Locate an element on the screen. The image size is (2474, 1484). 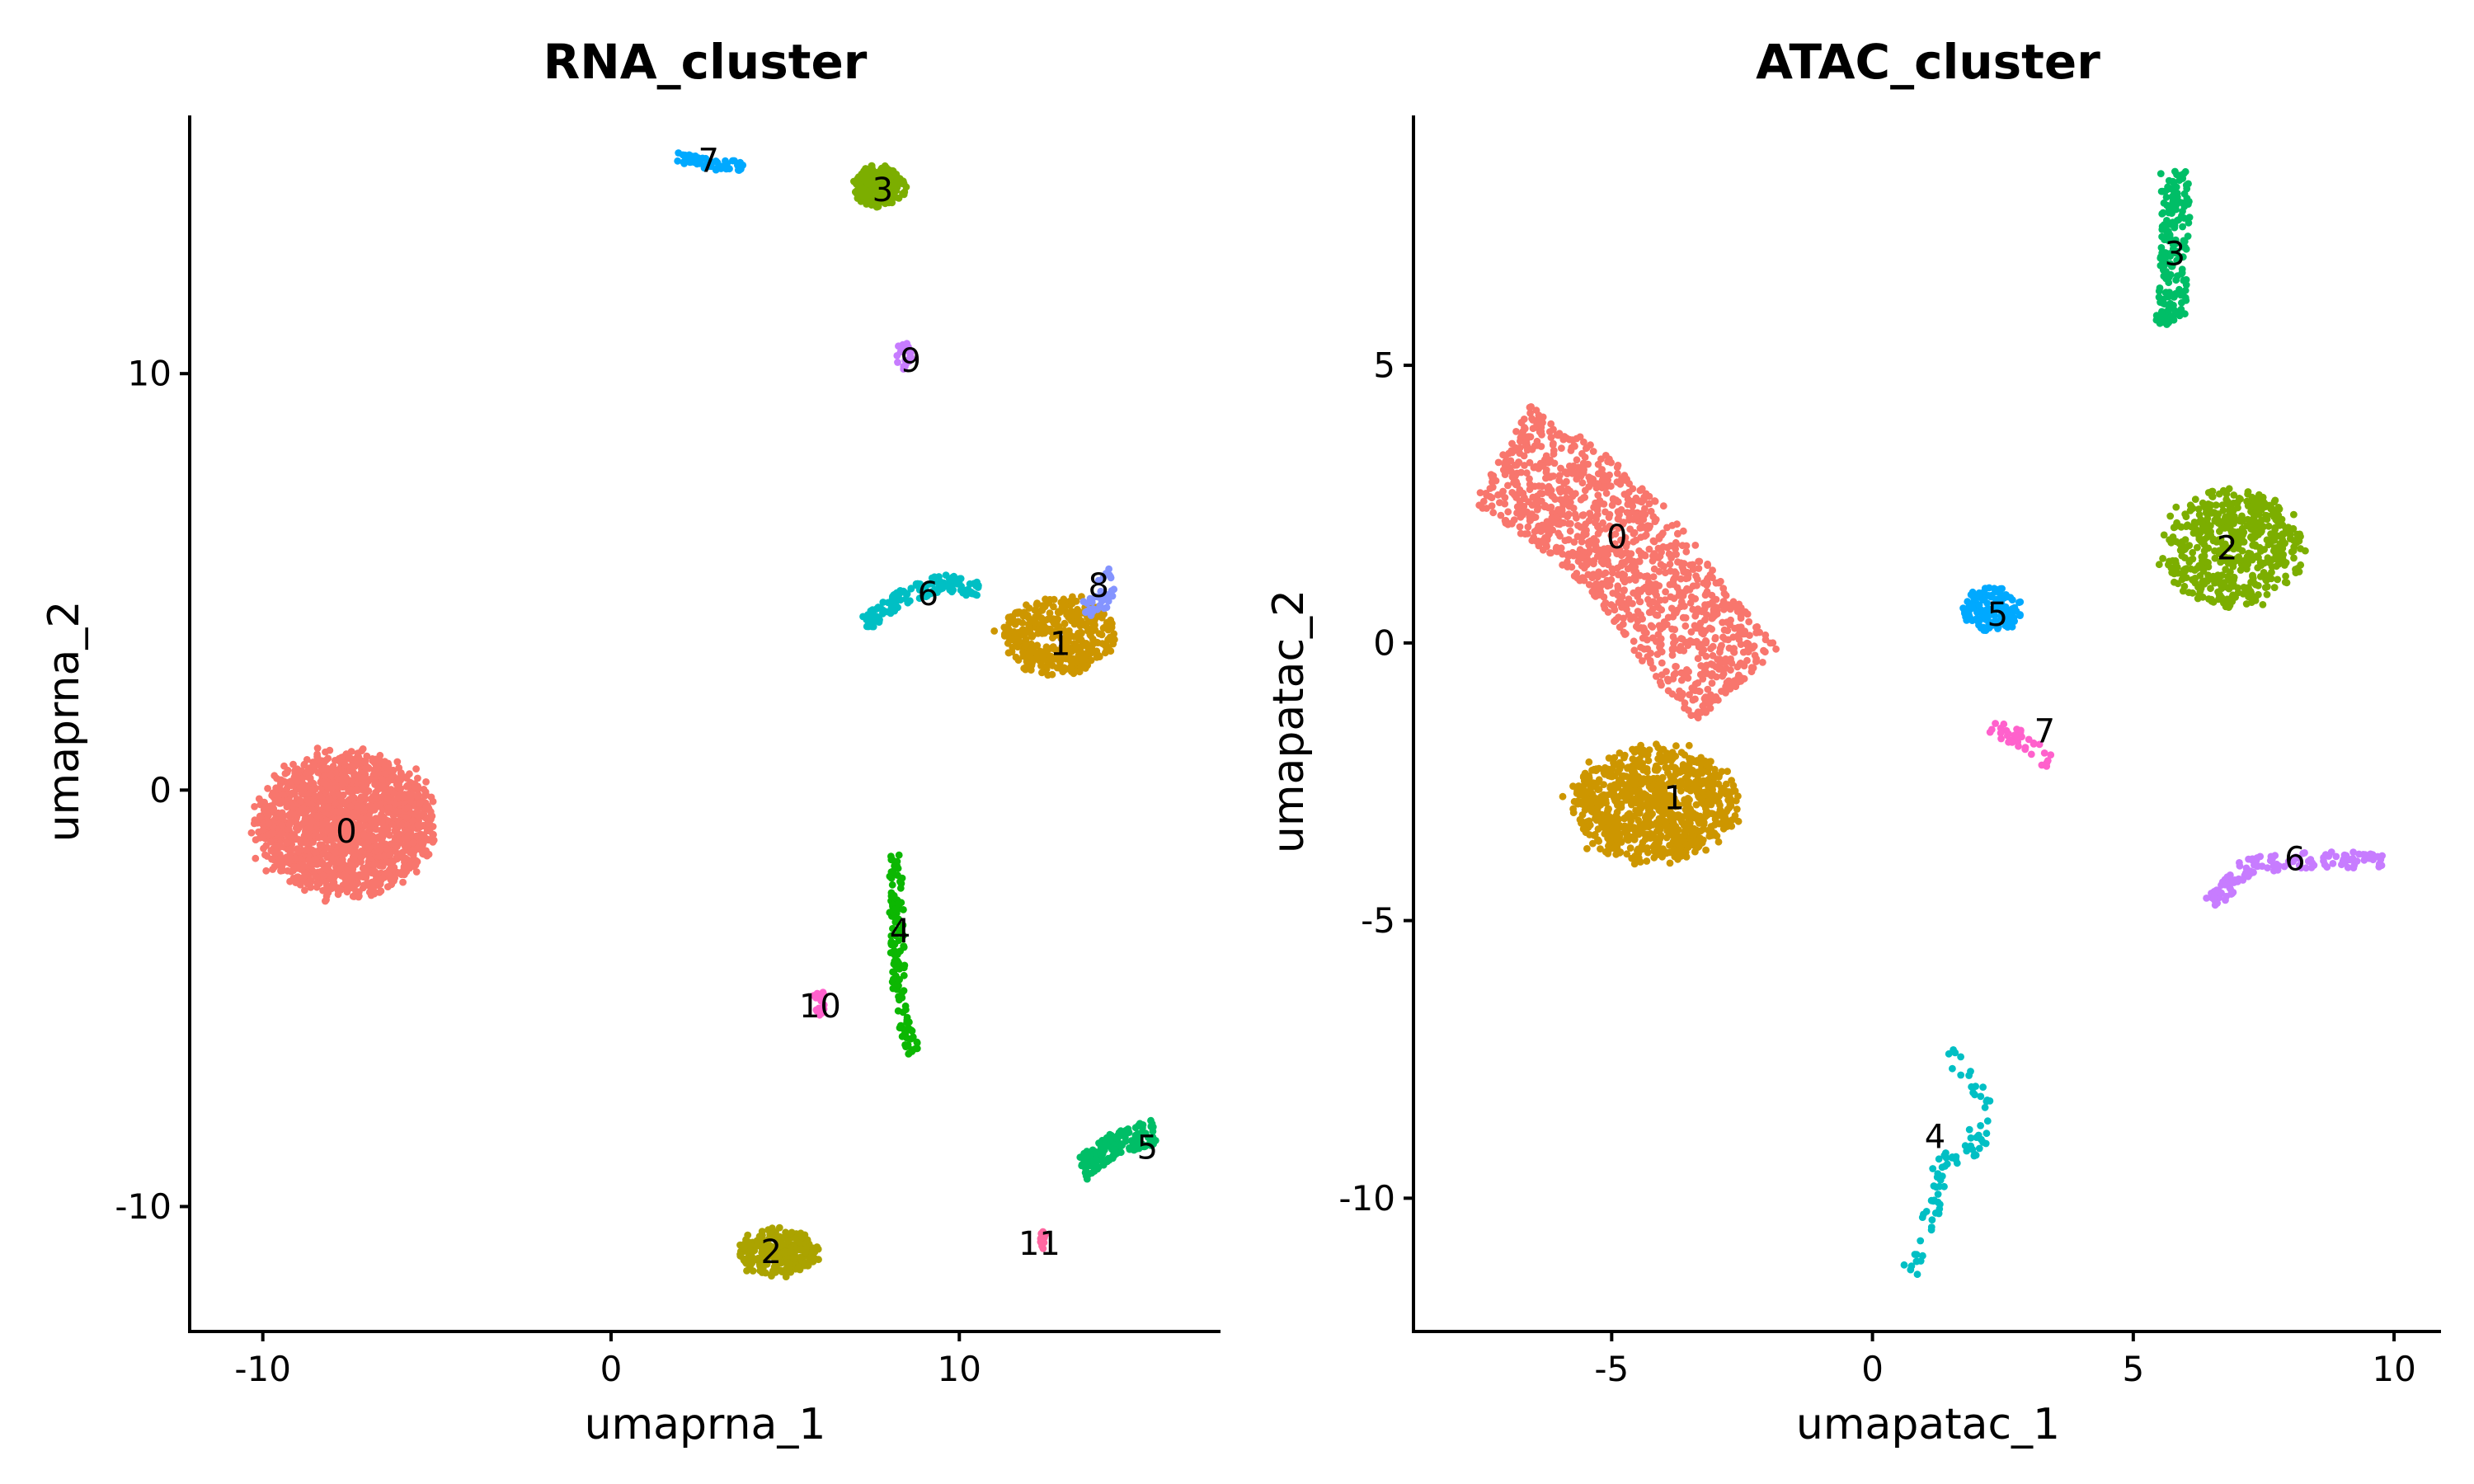
rna-cluster-label-8: 8 is located at coordinates (1098, 586).